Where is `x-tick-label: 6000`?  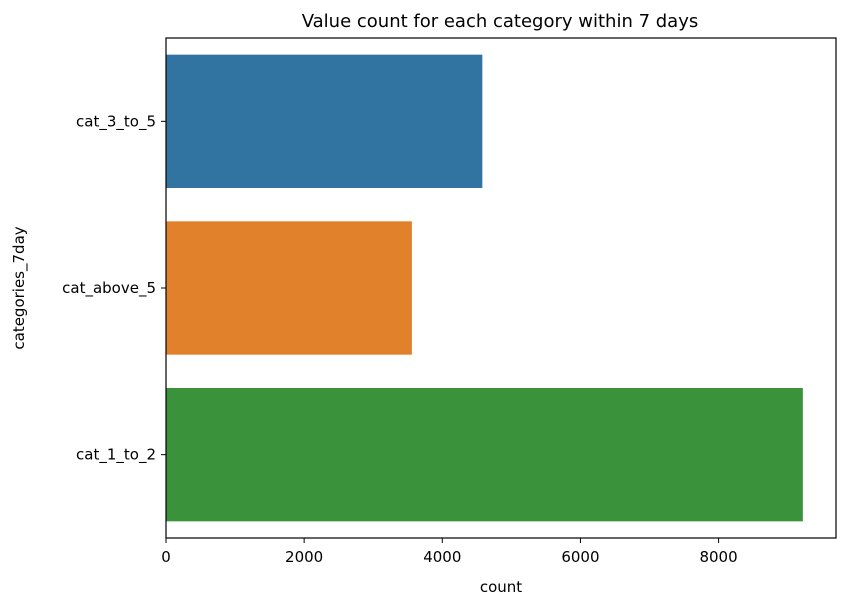
x-tick-label: 6000 is located at coordinates (580, 557).